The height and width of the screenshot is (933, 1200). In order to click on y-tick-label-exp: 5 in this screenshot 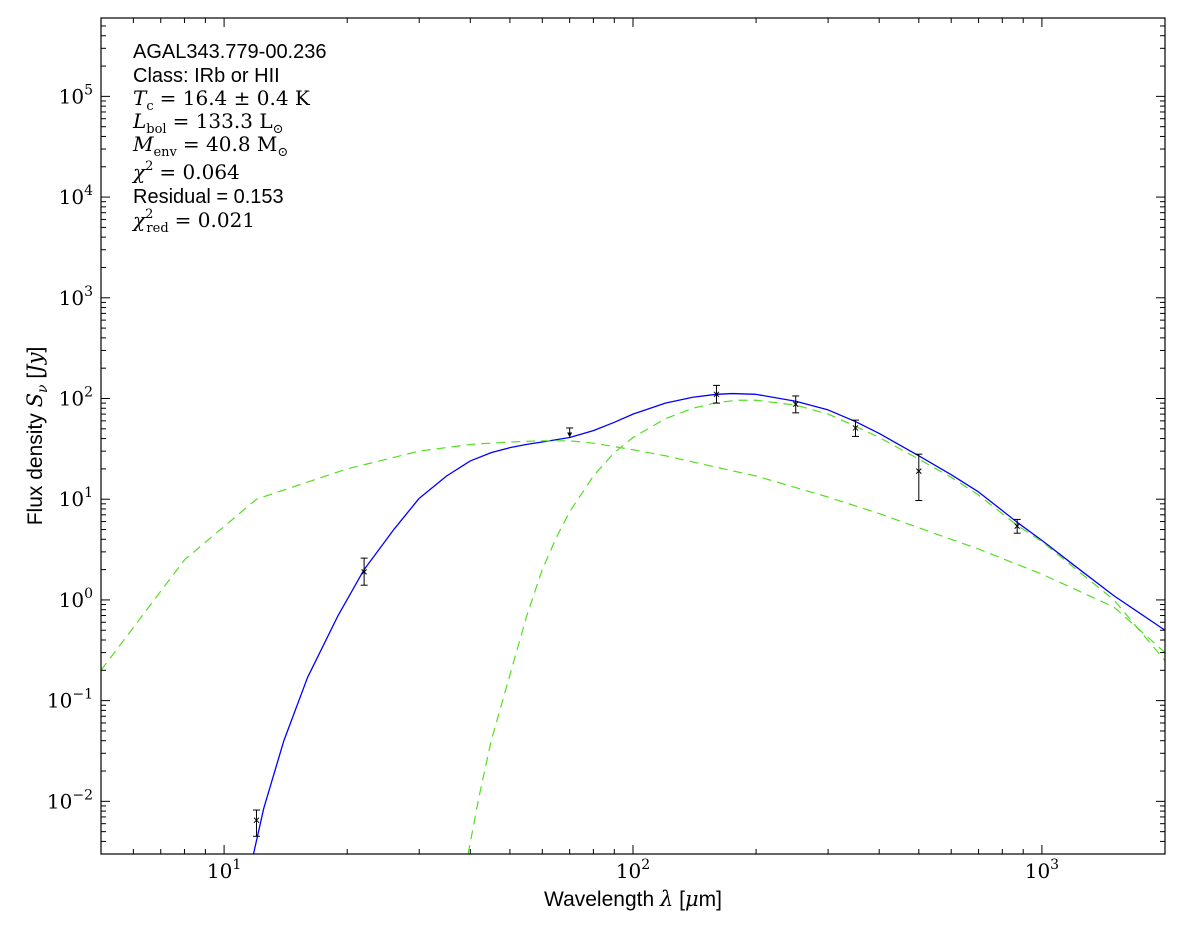, I will do `click(88, 90)`.